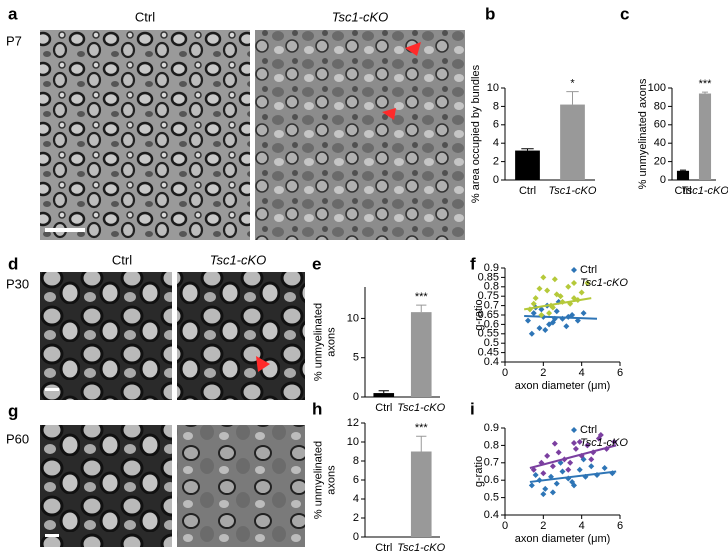 Image resolution: width=728 pixels, height=554 pixels. Describe the element at coordinates (13, 263) in the screenshot. I see `panel-letter: d` at that location.